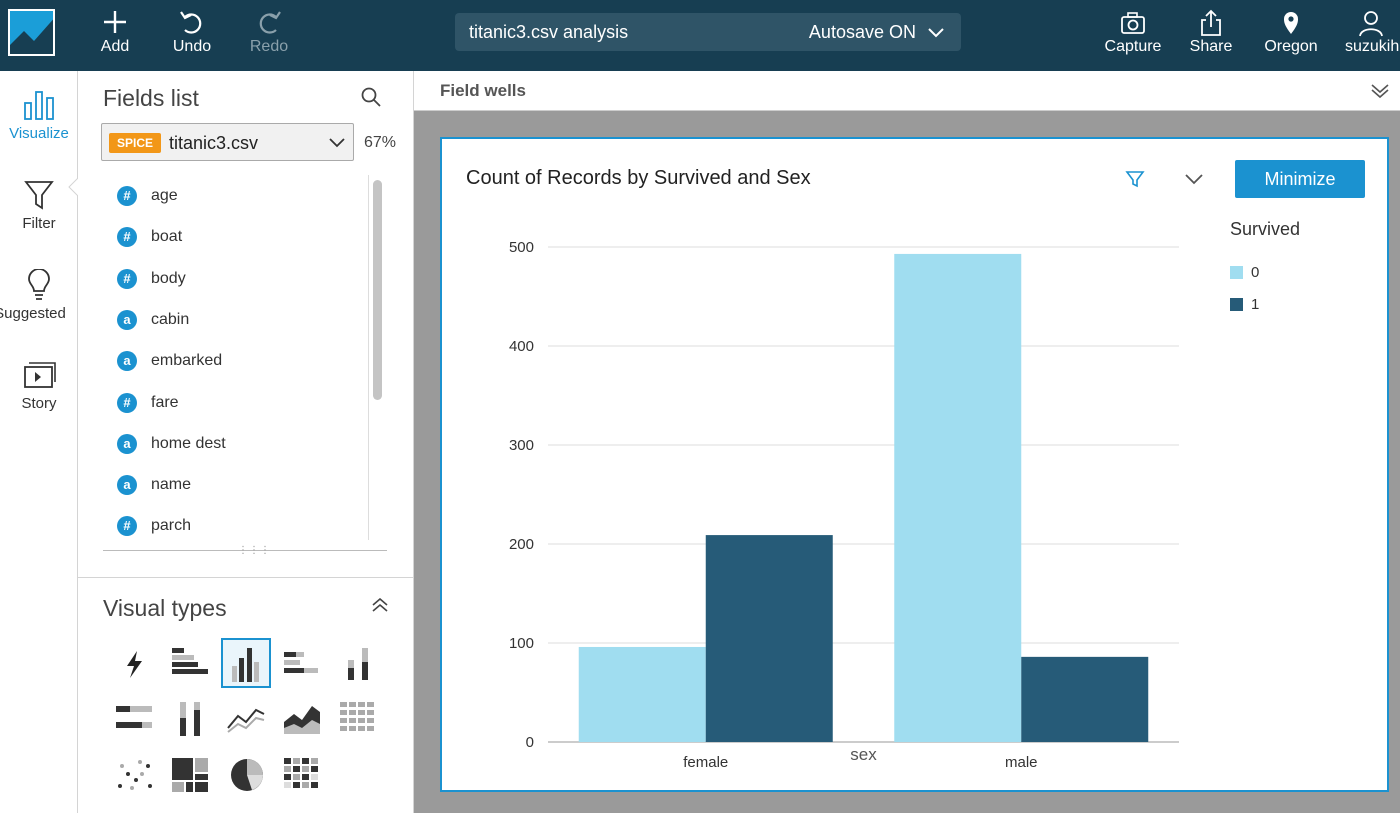  What do you see at coordinates (39, 115) in the screenshot?
I see `rail-visualize: Visualize` at bounding box center [39, 115].